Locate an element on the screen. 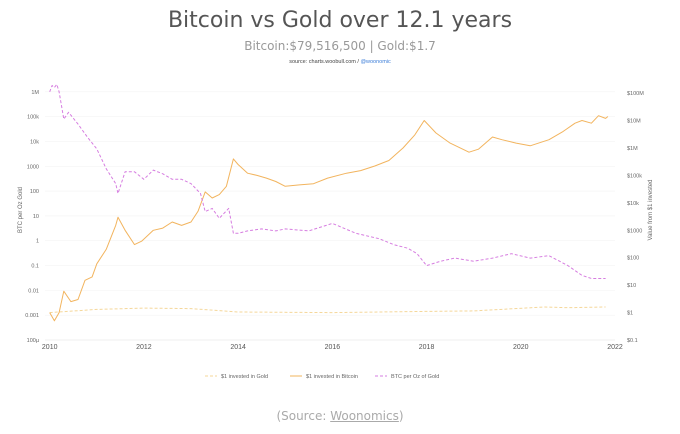  right-tick-label: $0.1 is located at coordinates (632, 341).